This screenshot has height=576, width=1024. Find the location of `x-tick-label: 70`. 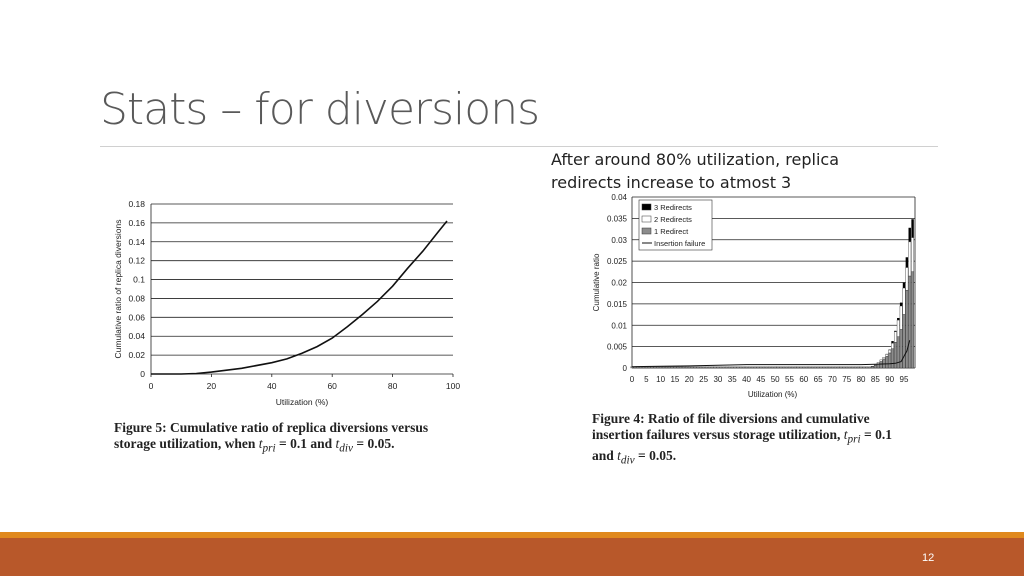

x-tick-label: 70 is located at coordinates (832, 379).